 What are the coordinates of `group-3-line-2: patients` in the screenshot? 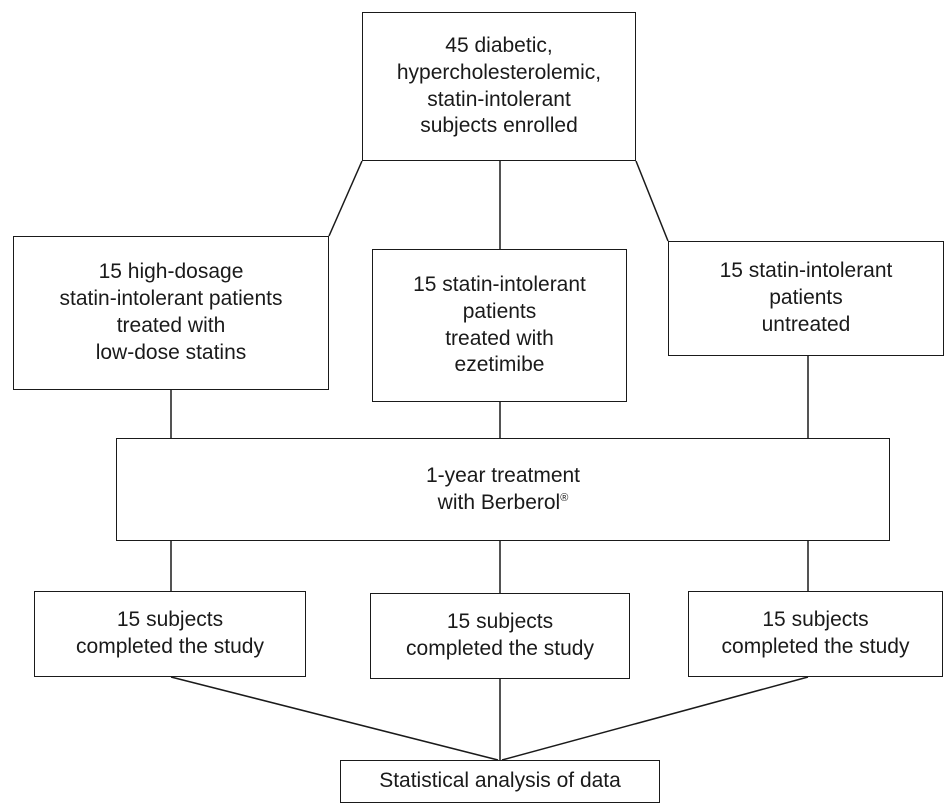 It's located at (806, 298).